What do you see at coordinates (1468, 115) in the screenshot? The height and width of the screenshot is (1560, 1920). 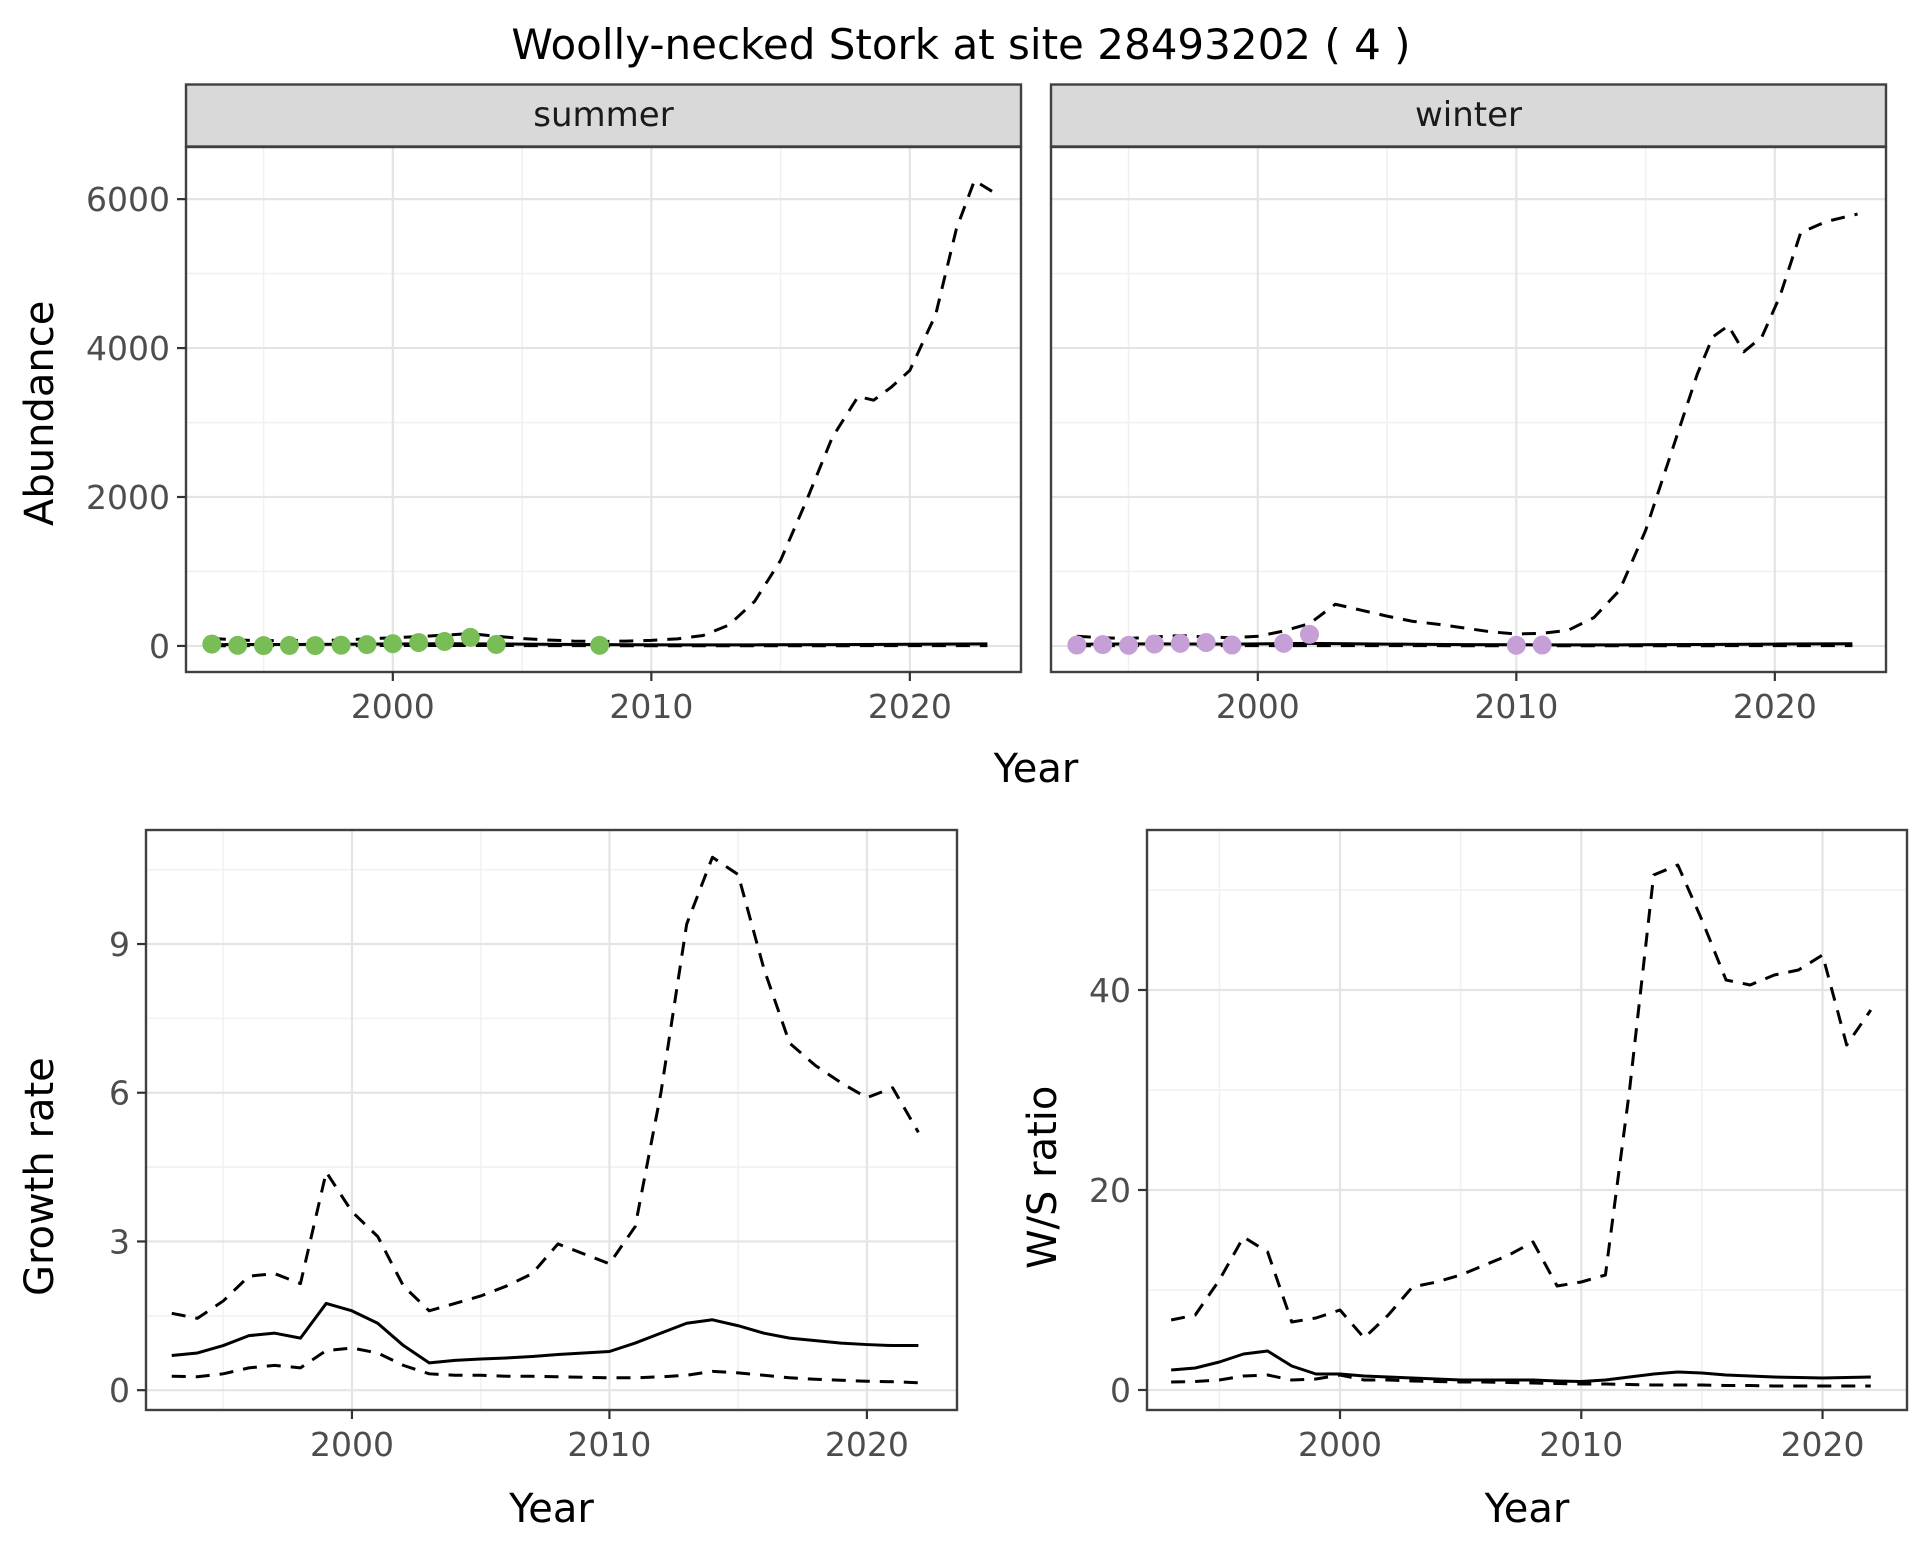 I see `svg-text: winter` at bounding box center [1468, 115].